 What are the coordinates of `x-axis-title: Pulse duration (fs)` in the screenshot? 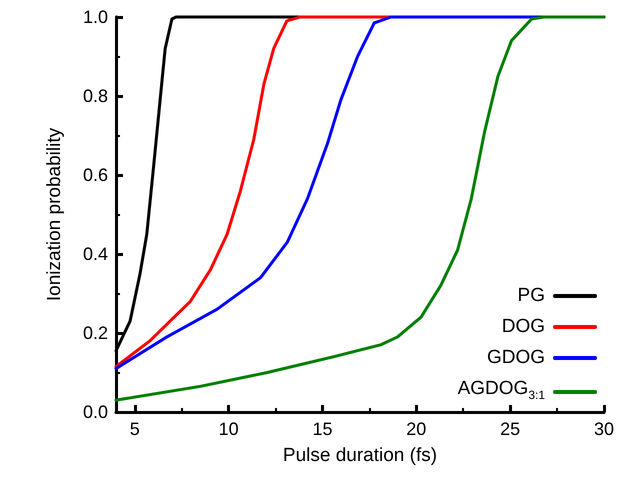 It's located at (360, 455).